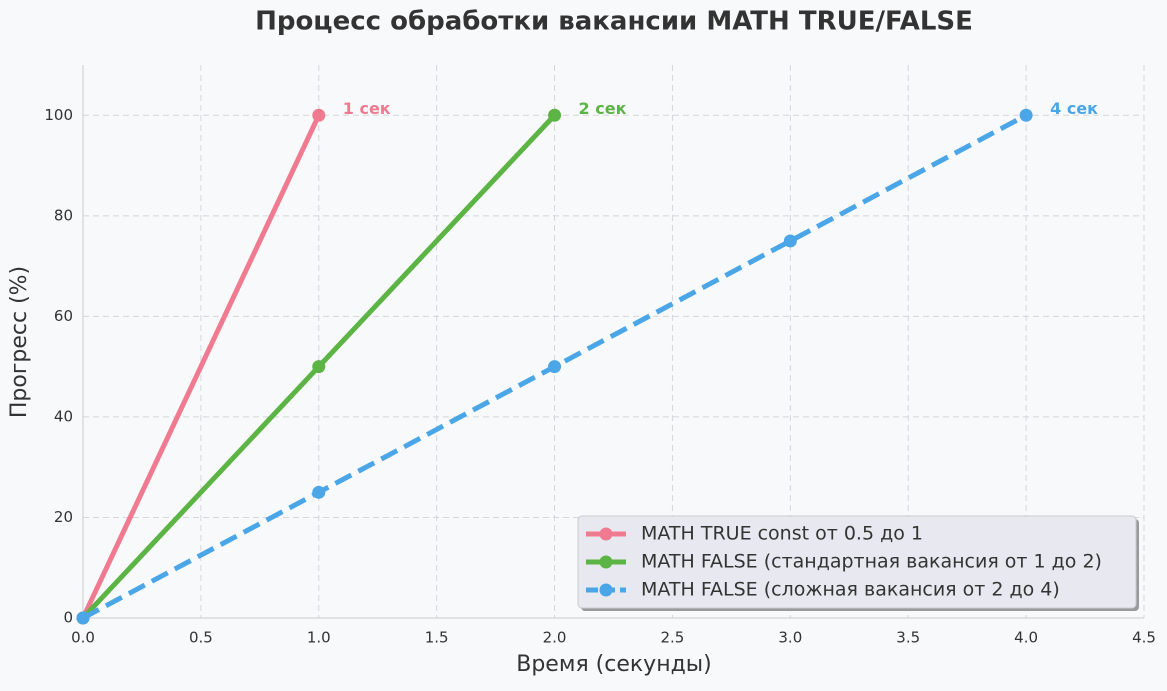 This screenshot has height=691, width=1167. I want to click on annotation: 2 сек, so click(603, 108).